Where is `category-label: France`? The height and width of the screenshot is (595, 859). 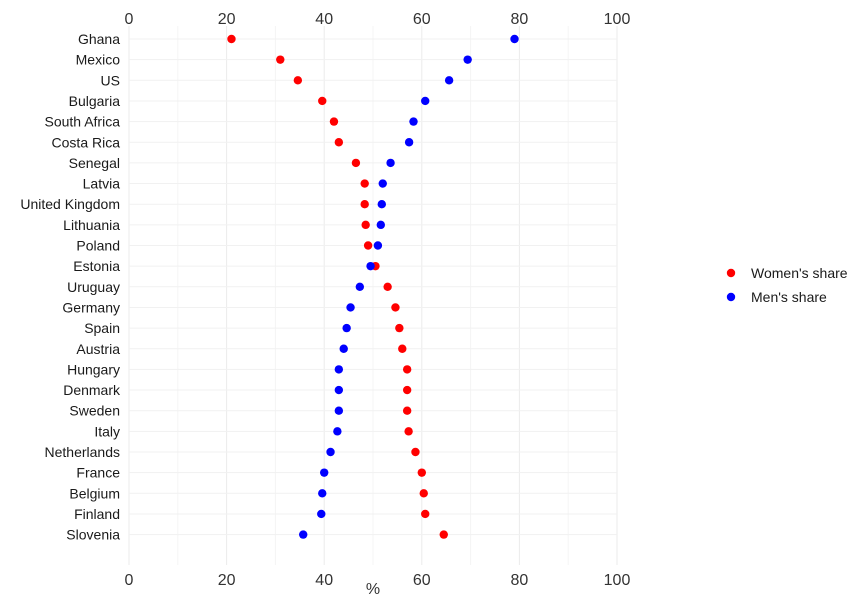 category-label: France is located at coordinates (98, 473).